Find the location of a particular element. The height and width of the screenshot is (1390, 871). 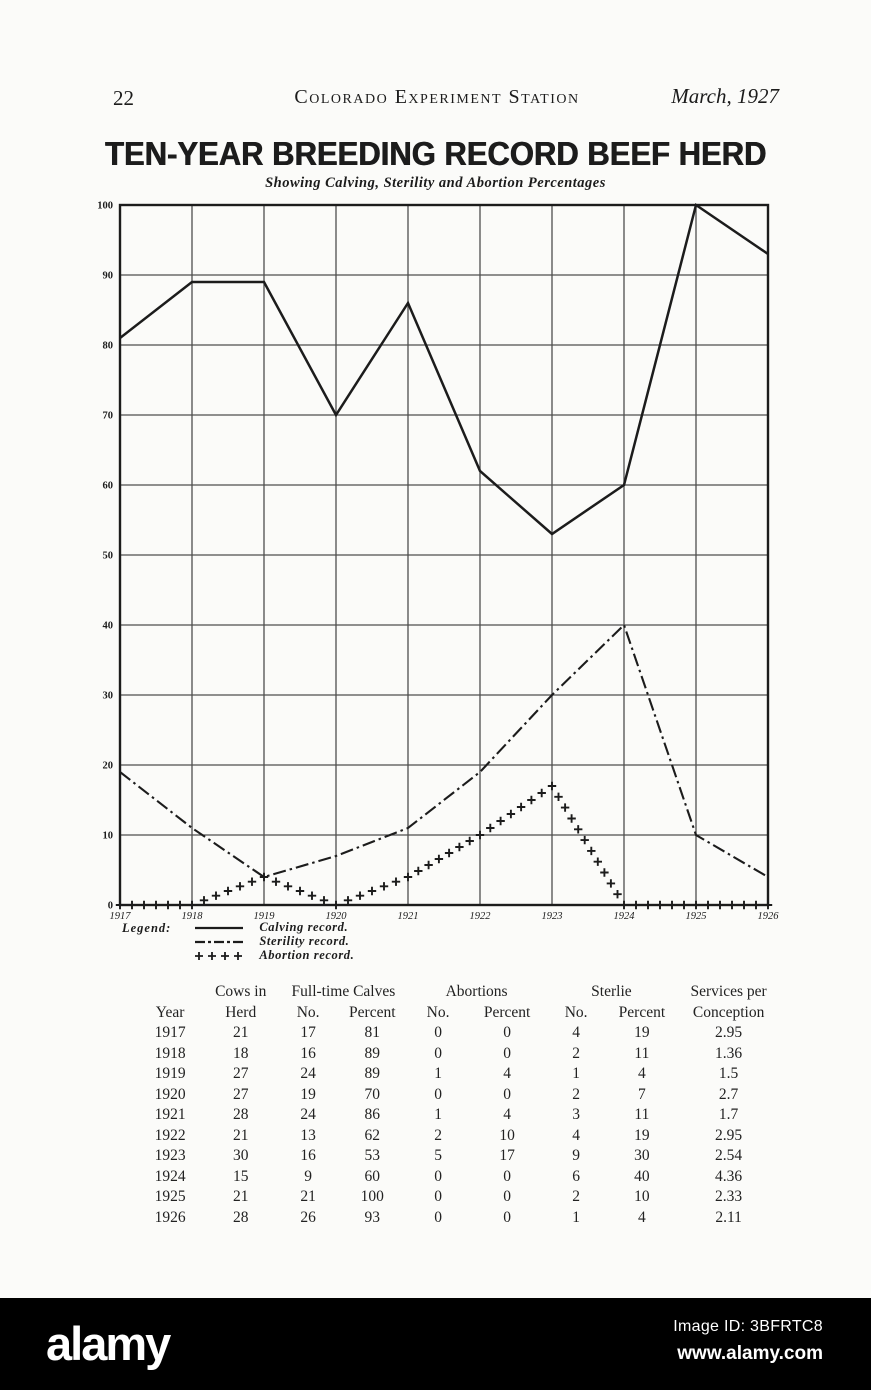

table-row: 1918 18 16 89 0 0 2 11 1.36 is located at coordinates (459, 1054).